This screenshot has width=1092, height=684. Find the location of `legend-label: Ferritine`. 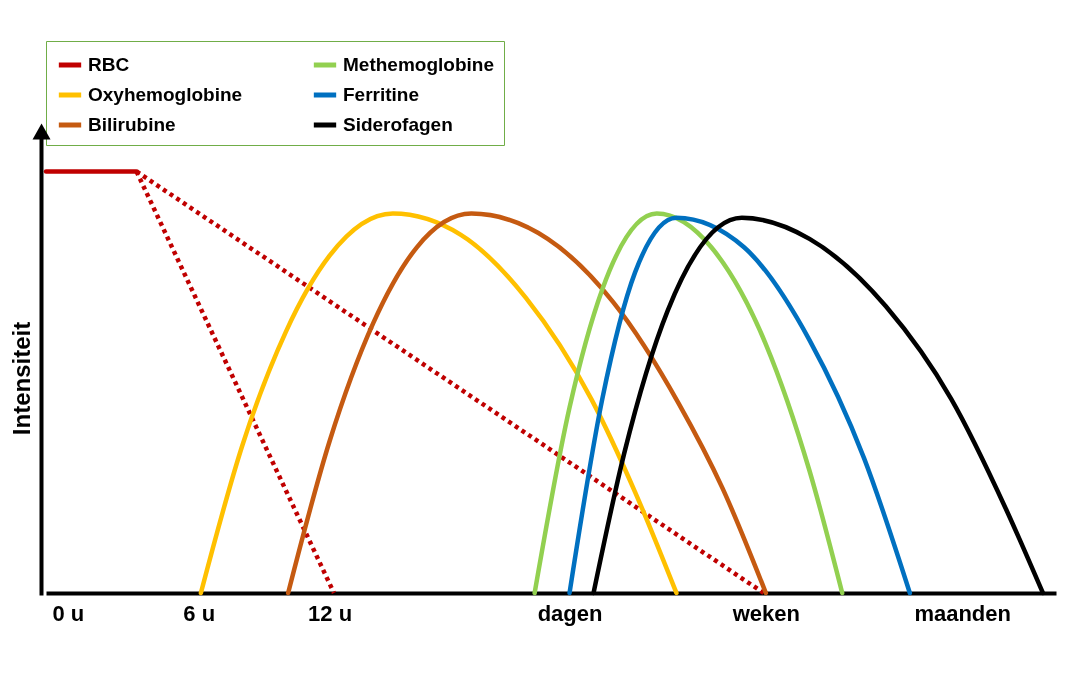

legend-label: Ferritine is located at coordinates (381, 94).